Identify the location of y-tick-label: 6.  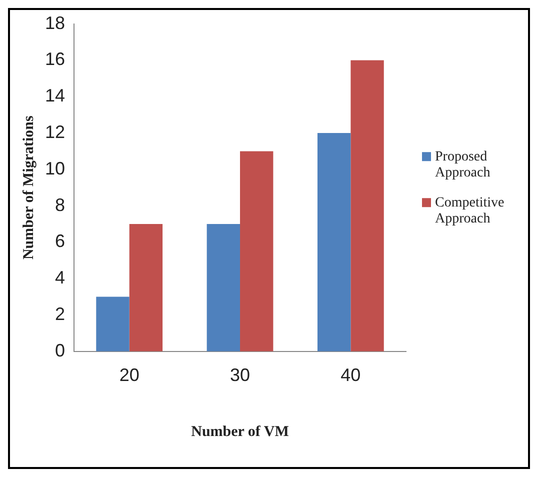
(60, 241).